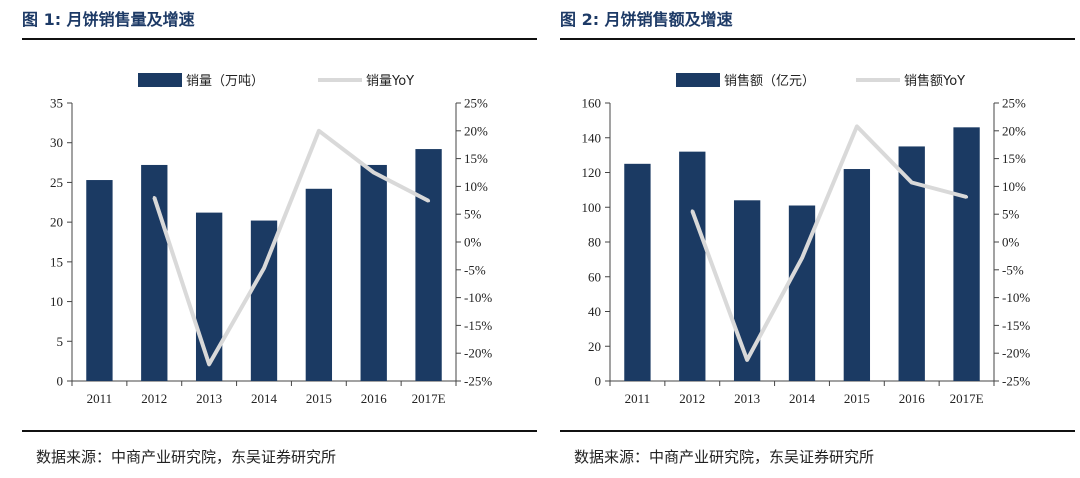 The height and width of the screenshot is (478, 1080). What do you see at coordinates (56, 261) in the screenshot?
I see `y-left-tick-label: 15` at bounding box center [56, 261].